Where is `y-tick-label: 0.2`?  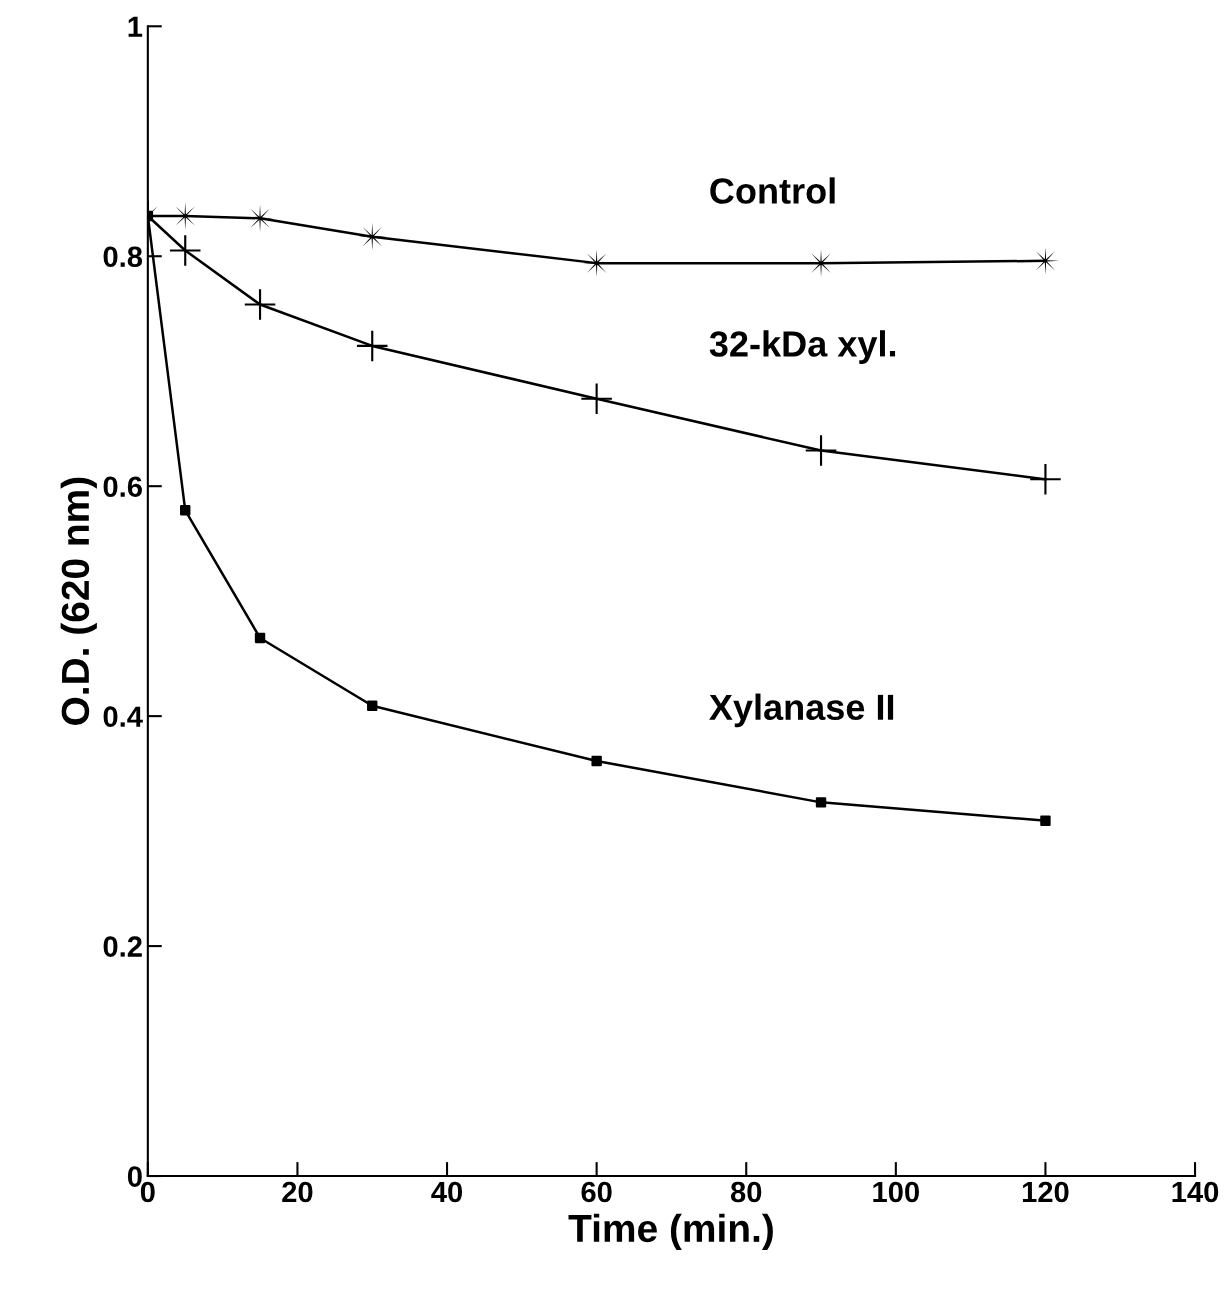
y-tick-label: 0.2 is located at coordinates (122, 946).